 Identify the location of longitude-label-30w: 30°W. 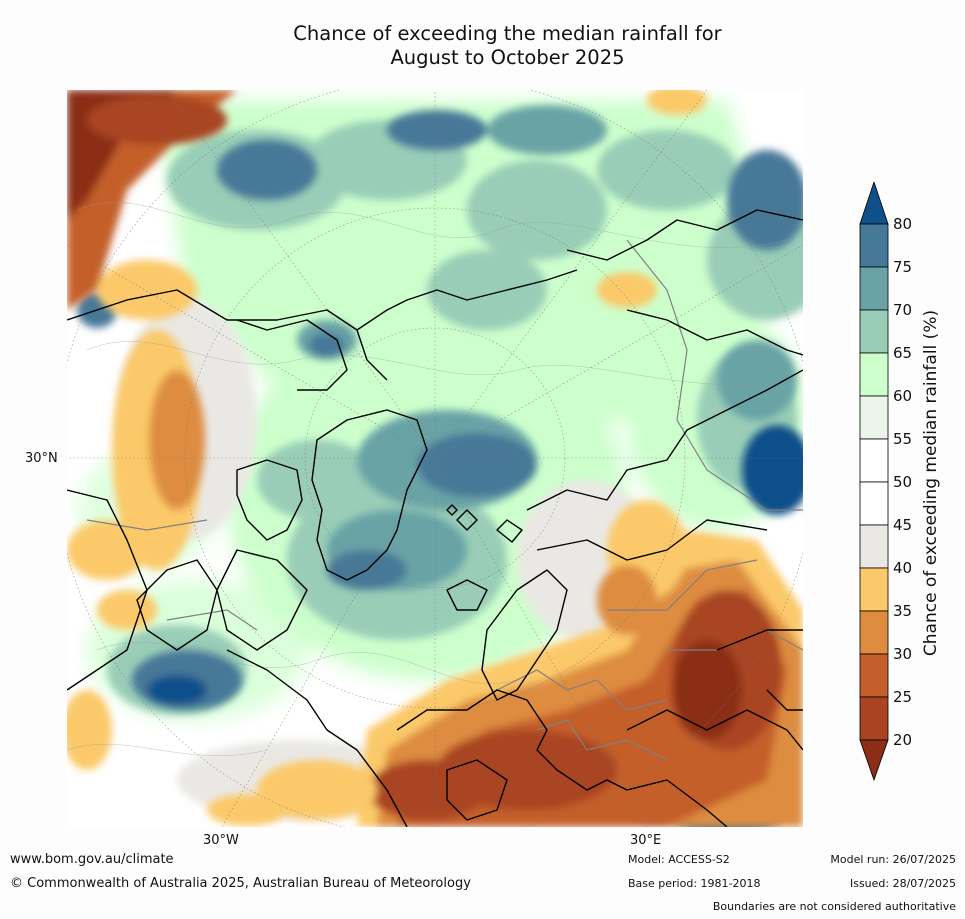
(221, 840).